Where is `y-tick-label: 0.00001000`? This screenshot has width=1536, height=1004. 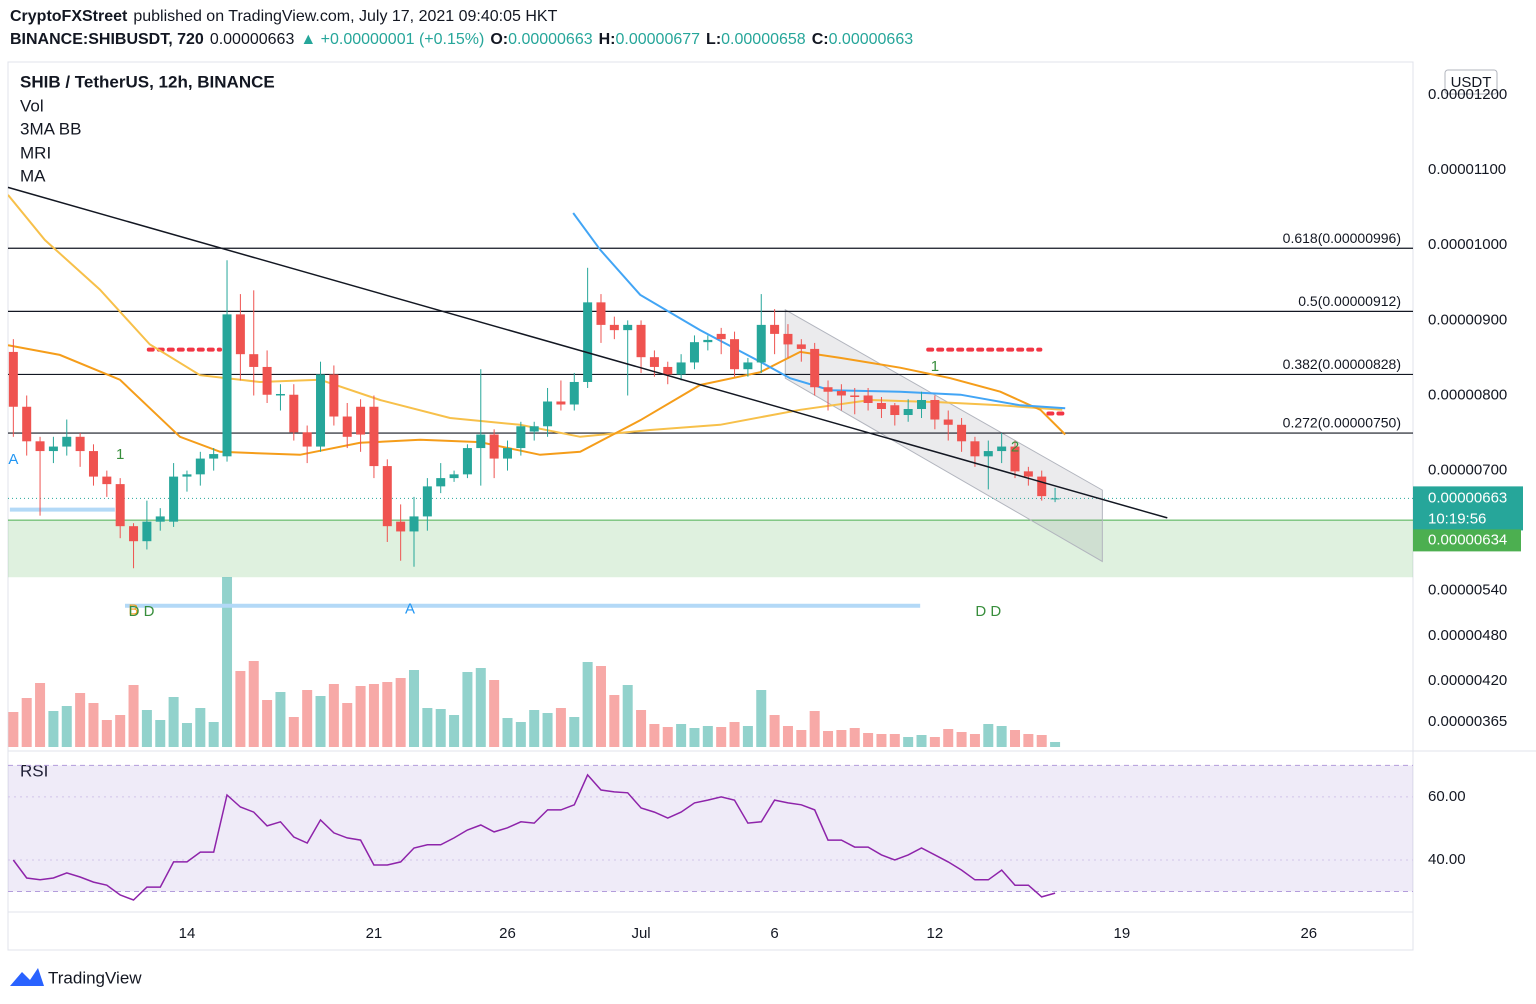
y-tick-label: 0.00001000 is located at coordinates (1467, 244).